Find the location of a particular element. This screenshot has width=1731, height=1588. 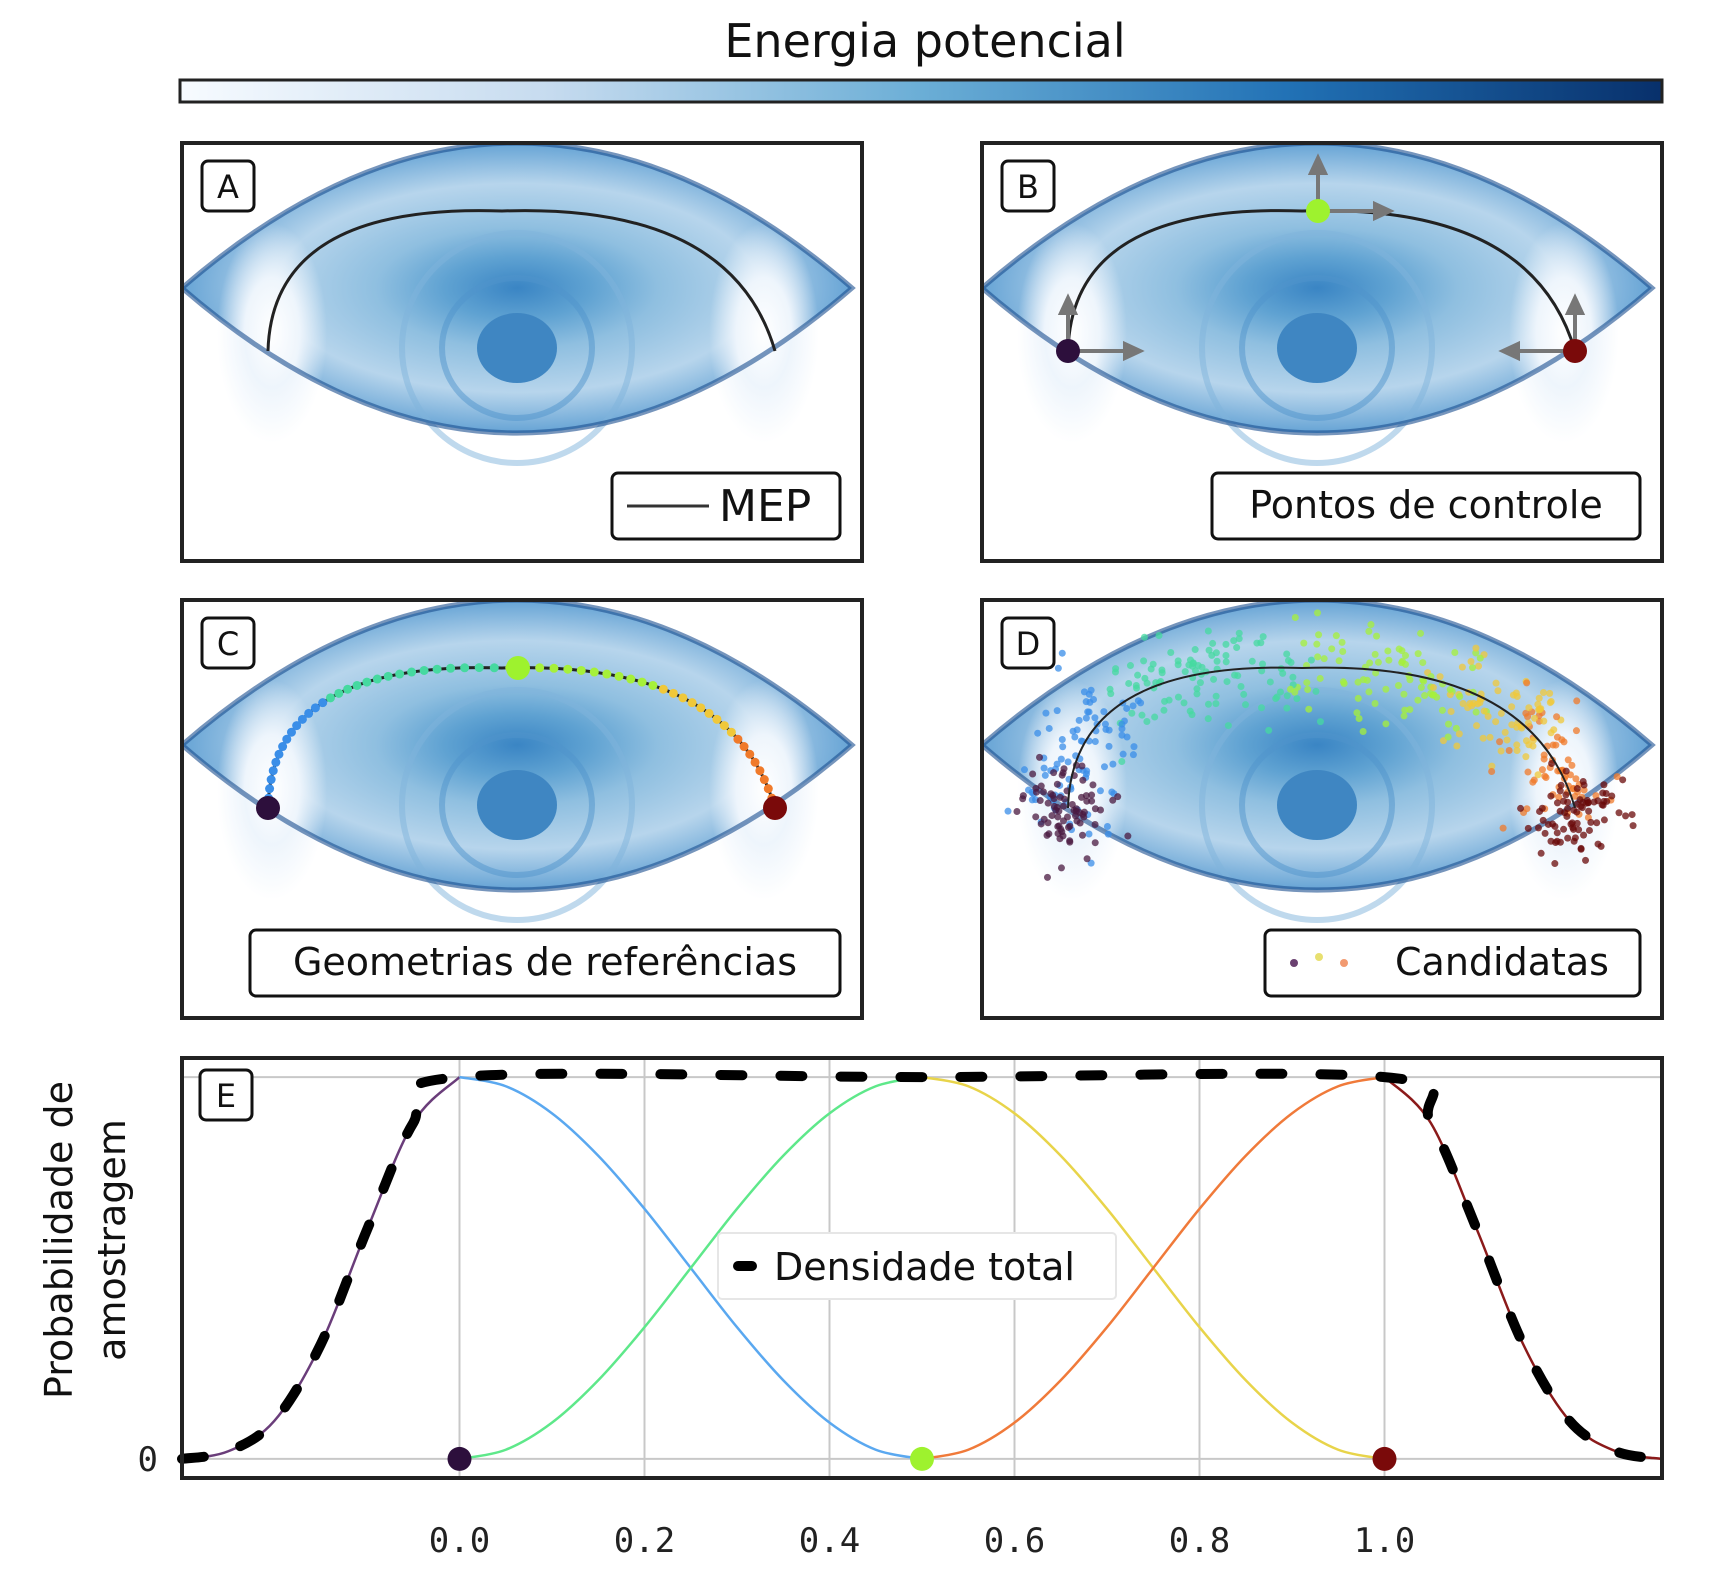

control-points is located at coordinates (922, 1458).